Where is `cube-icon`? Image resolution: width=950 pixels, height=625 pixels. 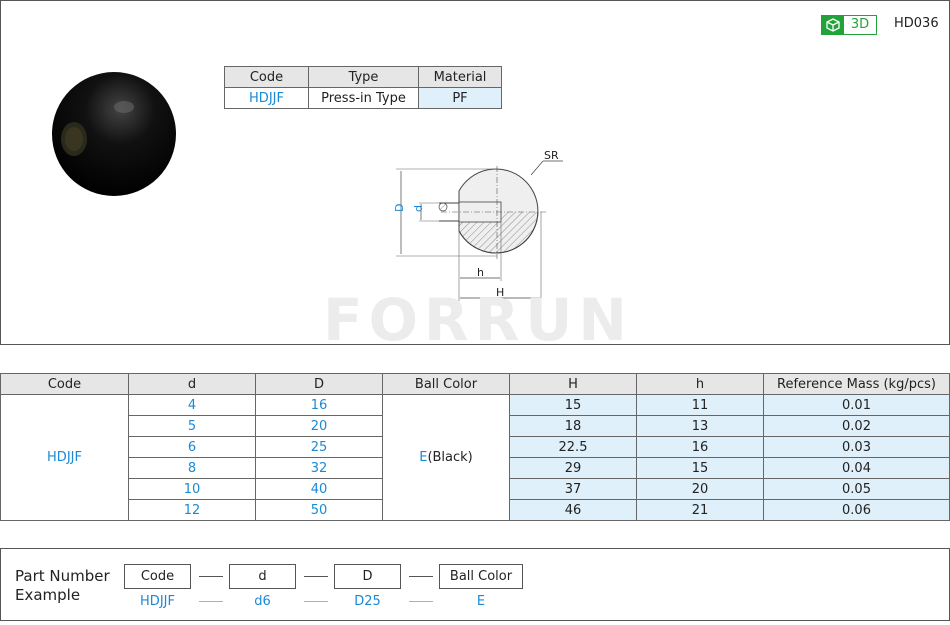
cube-icon is located at coordinates (833, 25).